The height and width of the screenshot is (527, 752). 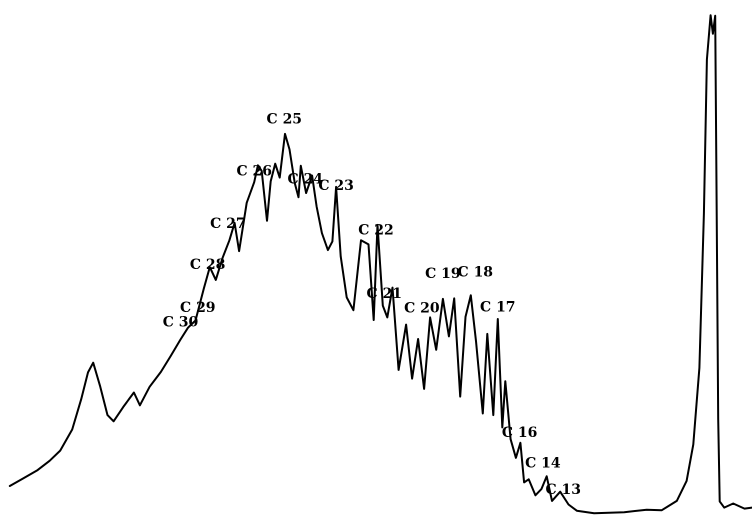 I want to click on peak-label-c24: C 24, so click(x=306, y=179).